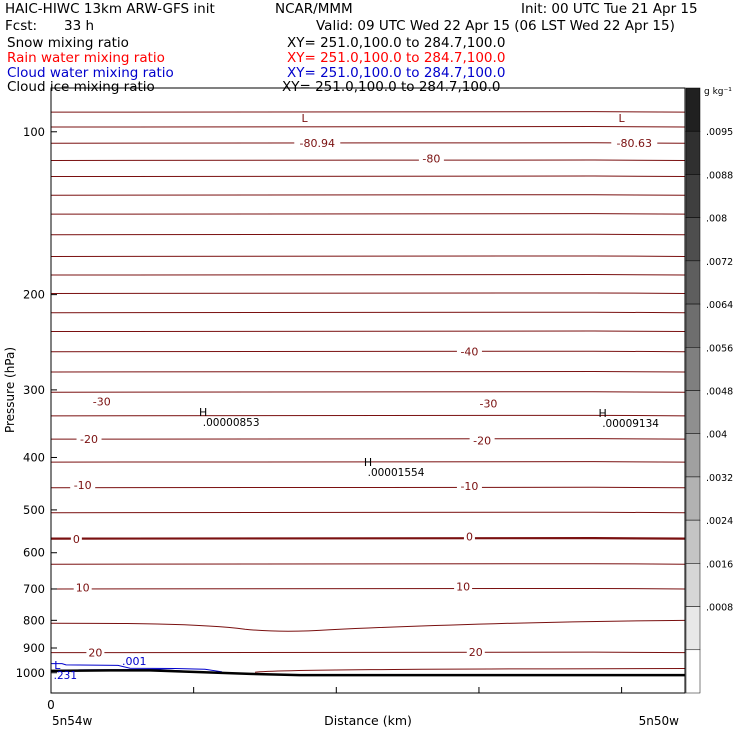 Image resolution: width=740 pixels, height=740 pixels. What do you see at coordinates (719, 262) in the screenshot?
I see `colorbar-label: .0072` at bounding box center [719, 262].